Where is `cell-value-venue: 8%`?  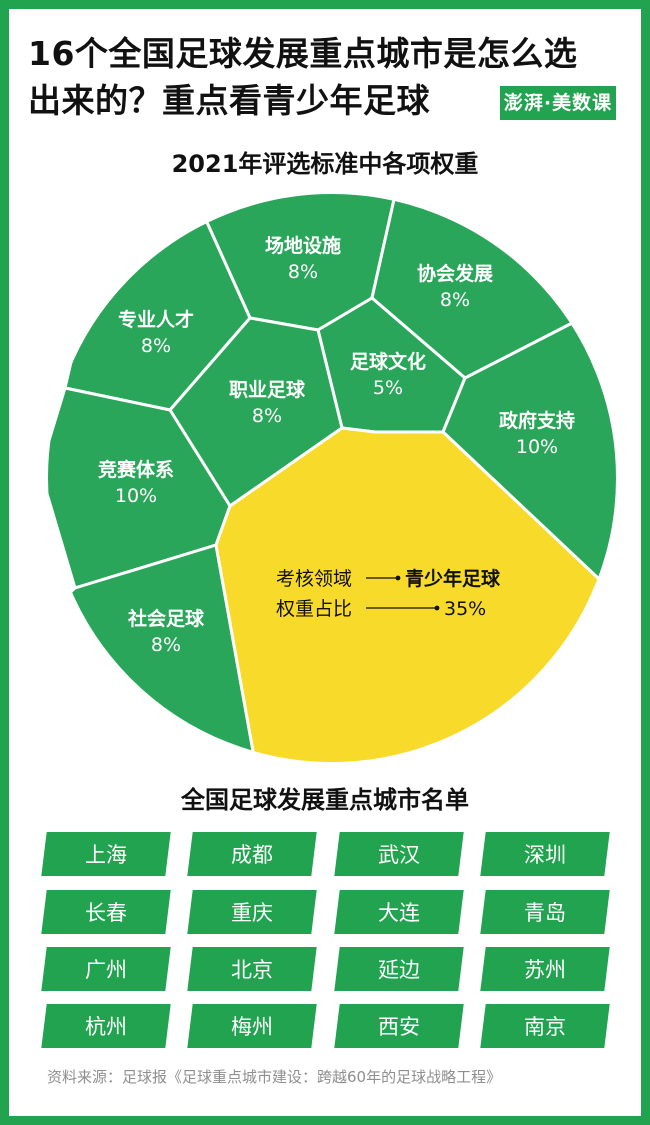
cell-value-venue: 8% is located at coordinates (303, 272).